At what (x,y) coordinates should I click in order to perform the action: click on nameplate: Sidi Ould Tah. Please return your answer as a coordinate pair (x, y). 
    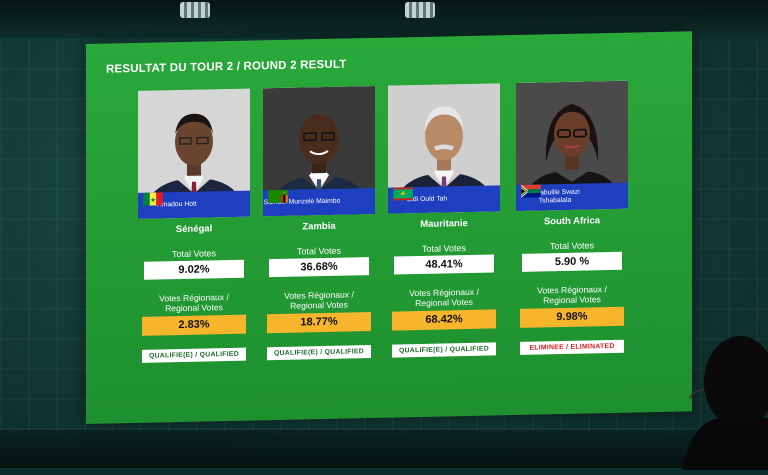
    Looking at the image, I should click on (444, 199).